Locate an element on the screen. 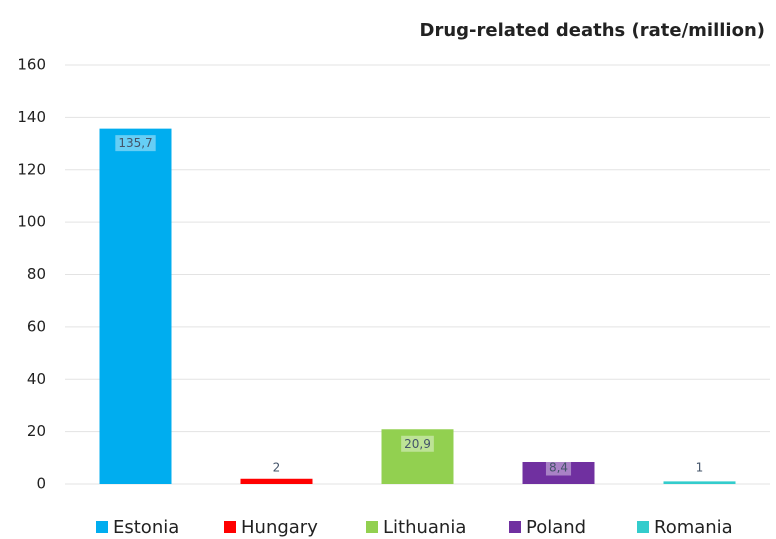 The width and height of the screenshot is (776, 539). y-tick-label: 20 is located at coordinates (36, 431).